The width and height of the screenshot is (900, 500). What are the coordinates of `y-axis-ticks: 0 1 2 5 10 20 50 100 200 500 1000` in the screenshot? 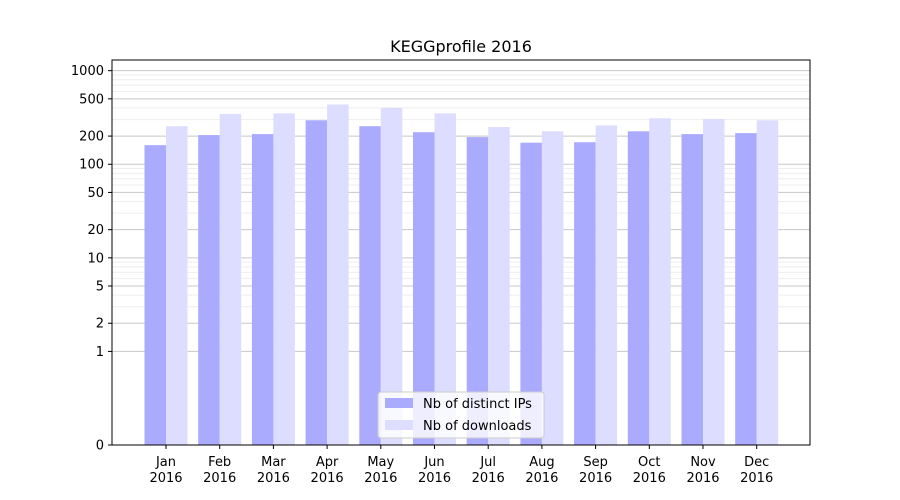 It's located at (91, 259).